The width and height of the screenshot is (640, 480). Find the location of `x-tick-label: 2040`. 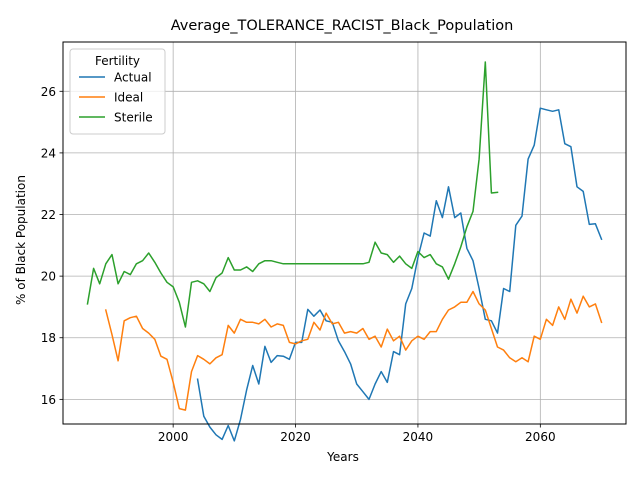

x-tick-label: 2040 is located at coordinates (418, 437).